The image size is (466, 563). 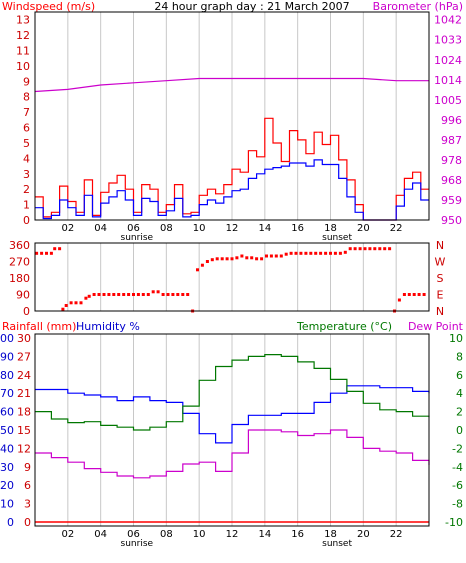 I want to click on rainfall-tick-label: 0, so click(x=27, y=522).